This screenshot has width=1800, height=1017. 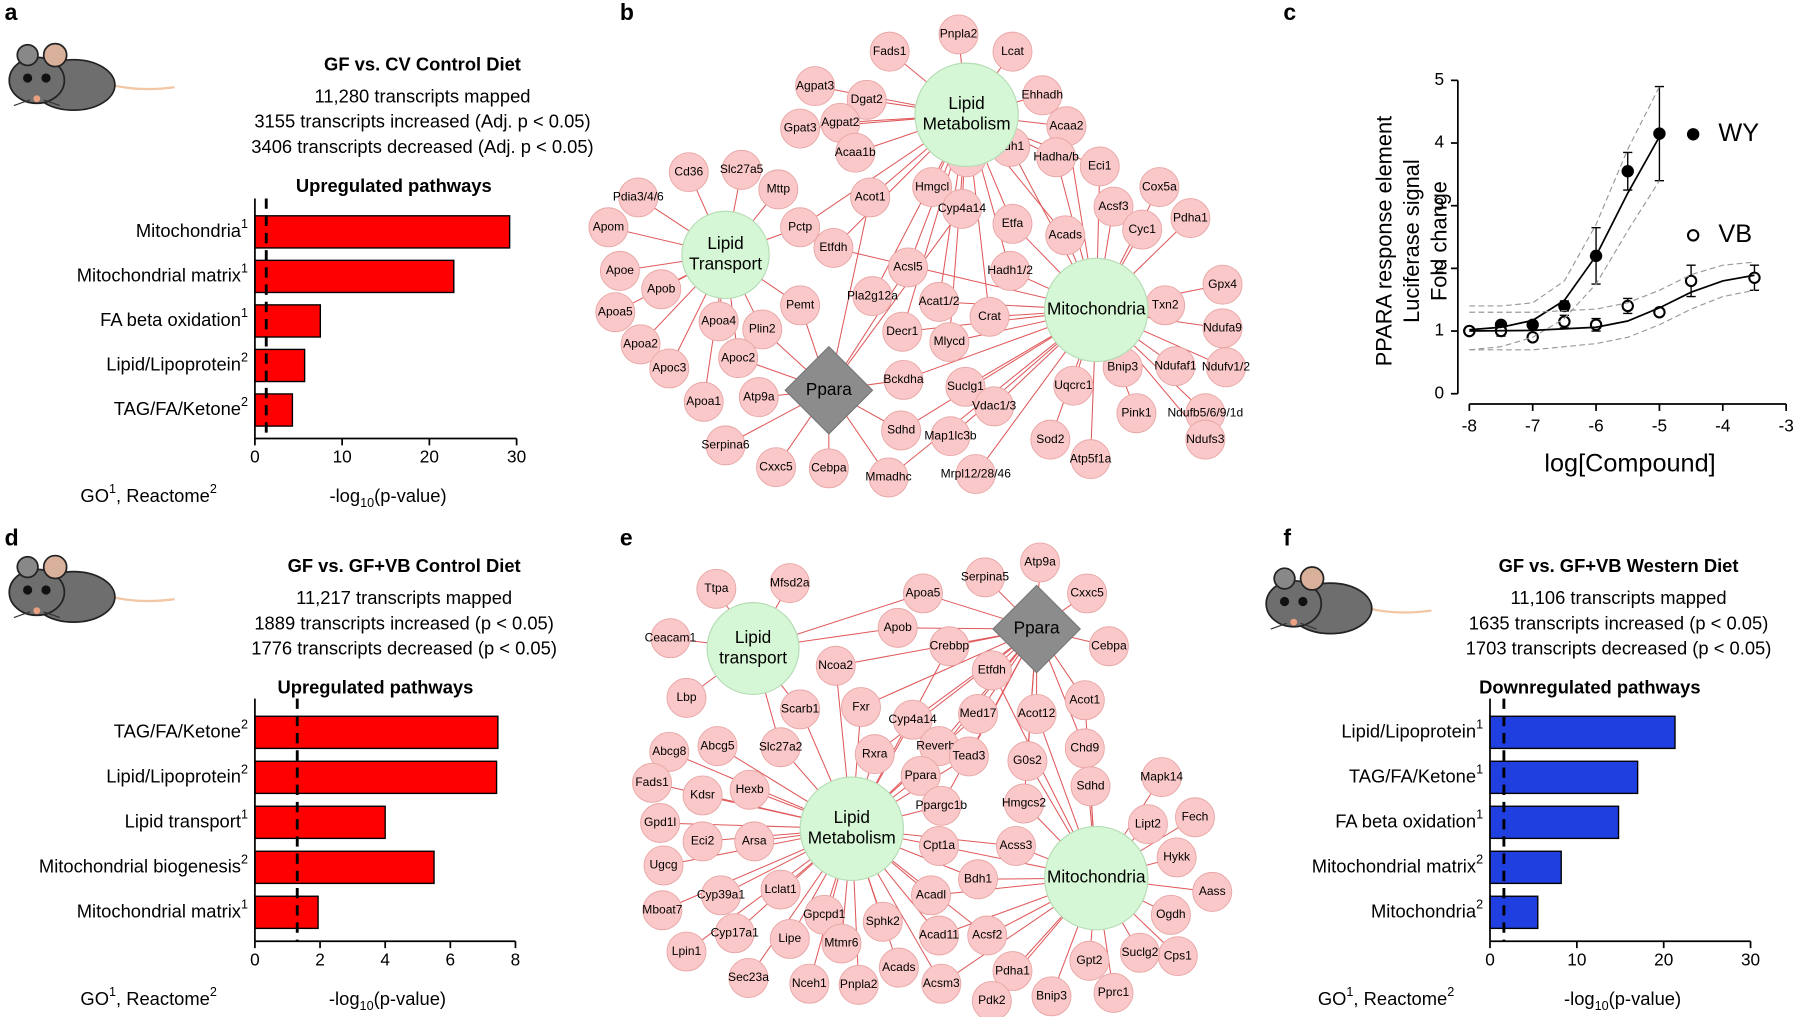 I want to click on fit-curve, so click(x=1565, y=233).